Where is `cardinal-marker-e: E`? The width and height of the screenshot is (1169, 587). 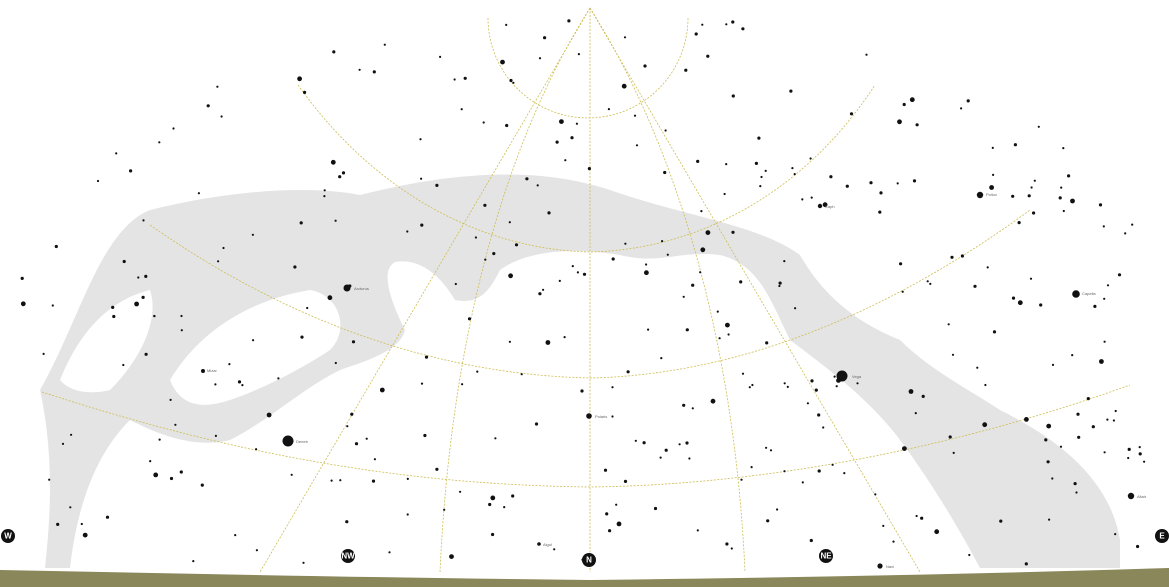 cardinal-marker-e: E is located at coordinates (1162, 536).